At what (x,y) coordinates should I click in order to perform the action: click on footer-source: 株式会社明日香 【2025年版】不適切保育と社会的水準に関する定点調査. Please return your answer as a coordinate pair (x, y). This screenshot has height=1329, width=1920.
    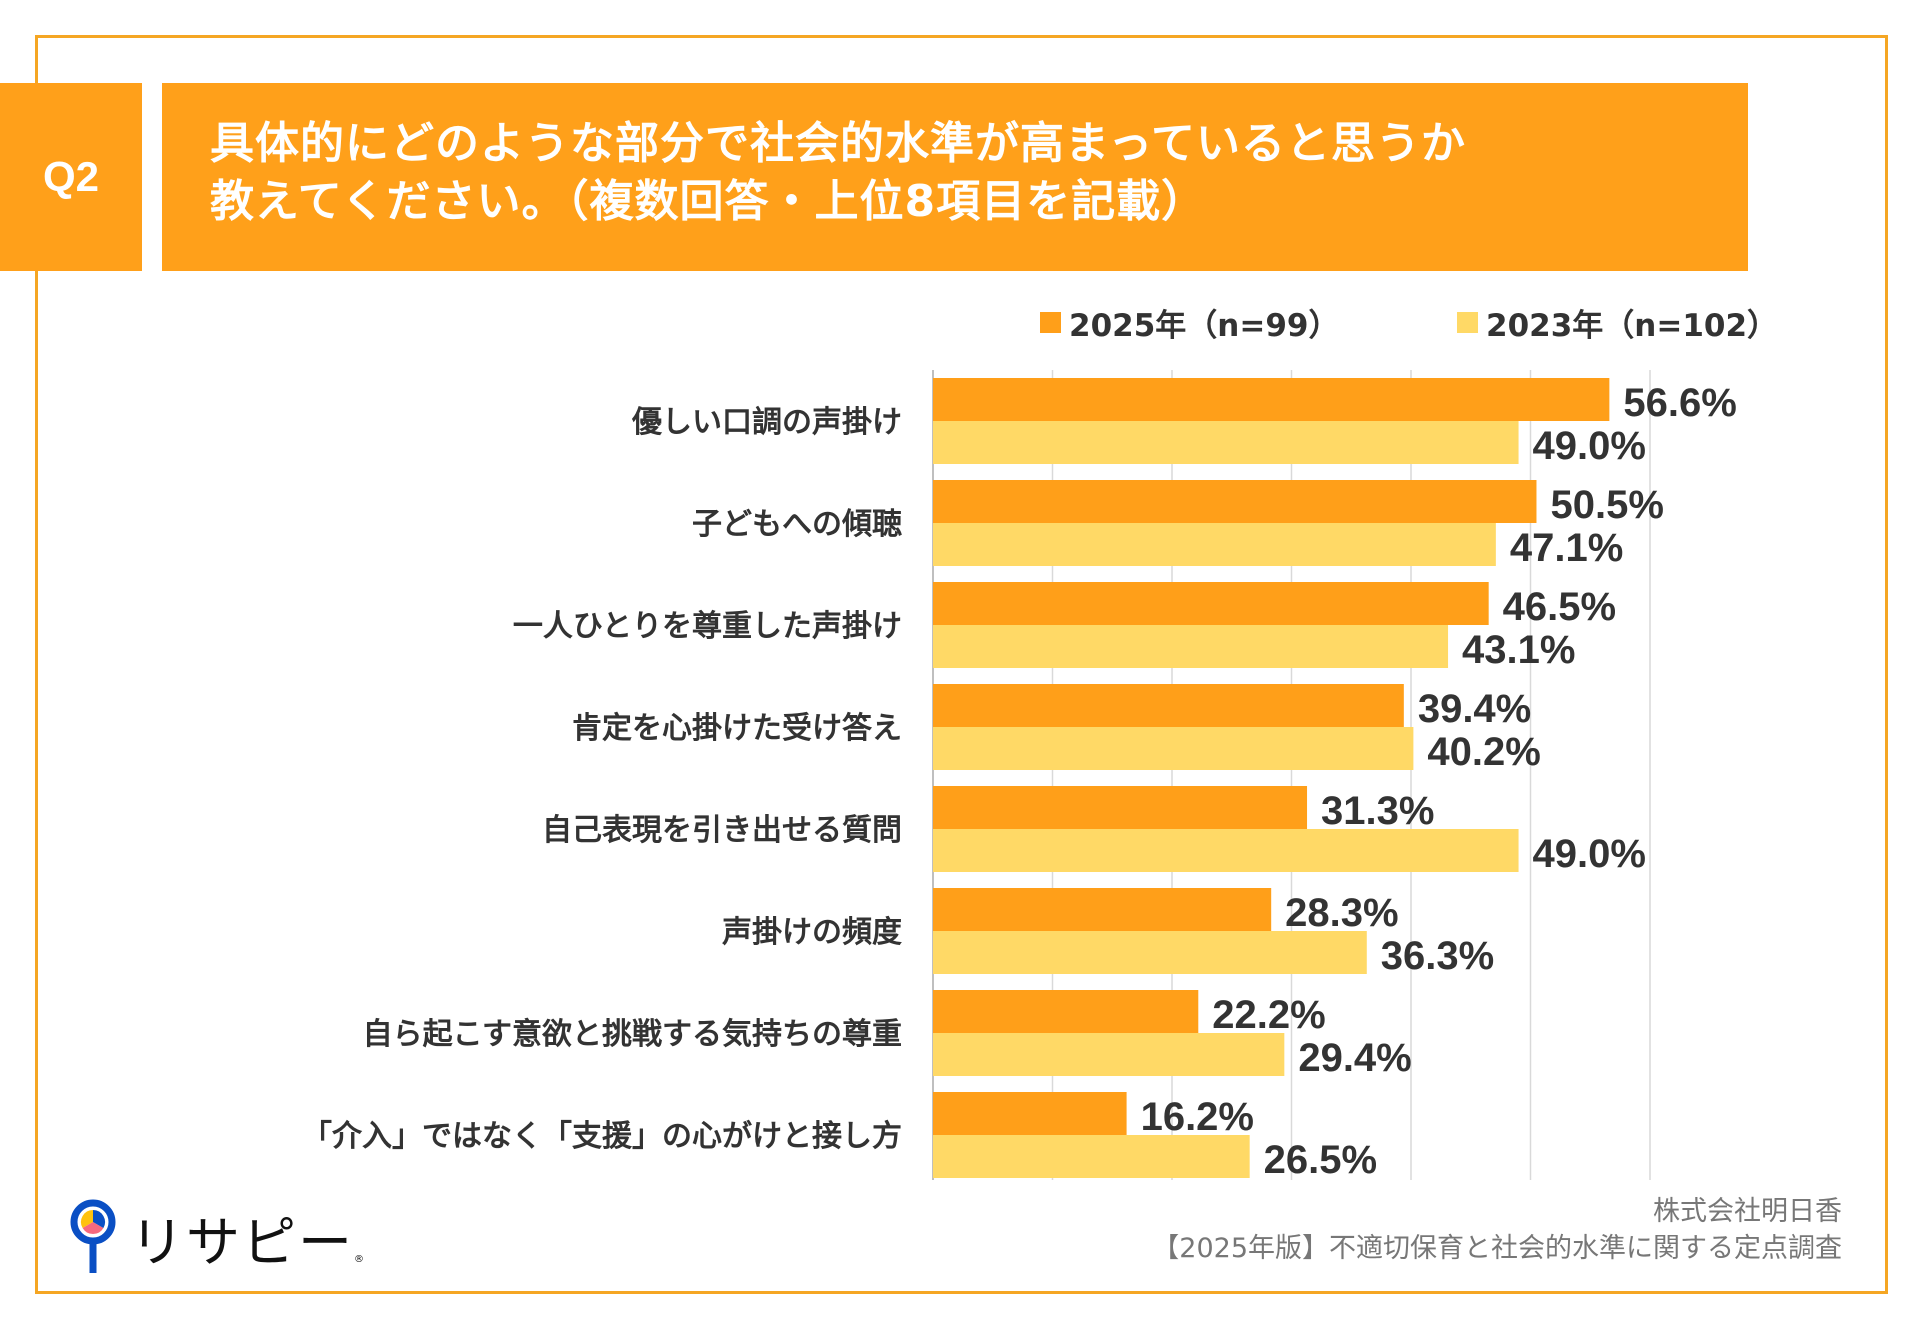
    Looking at the image, I should click on (1497, 1230).